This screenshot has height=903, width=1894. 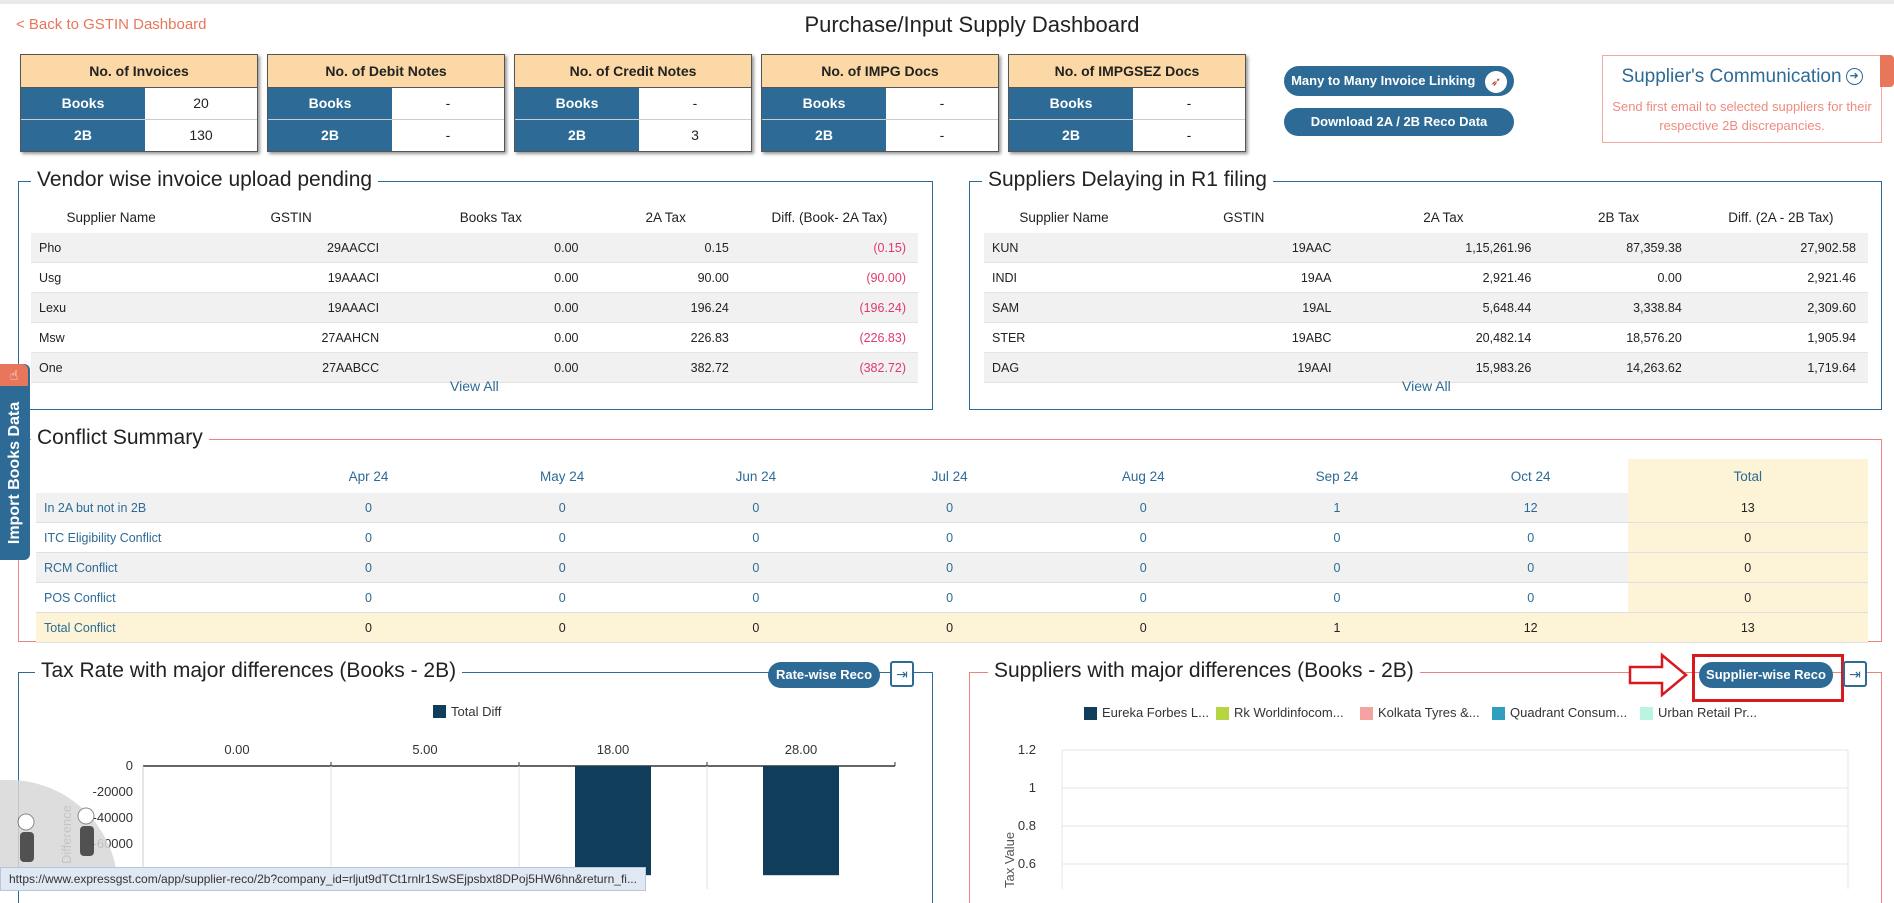 I want to click on table-row: Msw 27AAHCN 0.00 226.83 (226.83), so click(x=474, y=337).